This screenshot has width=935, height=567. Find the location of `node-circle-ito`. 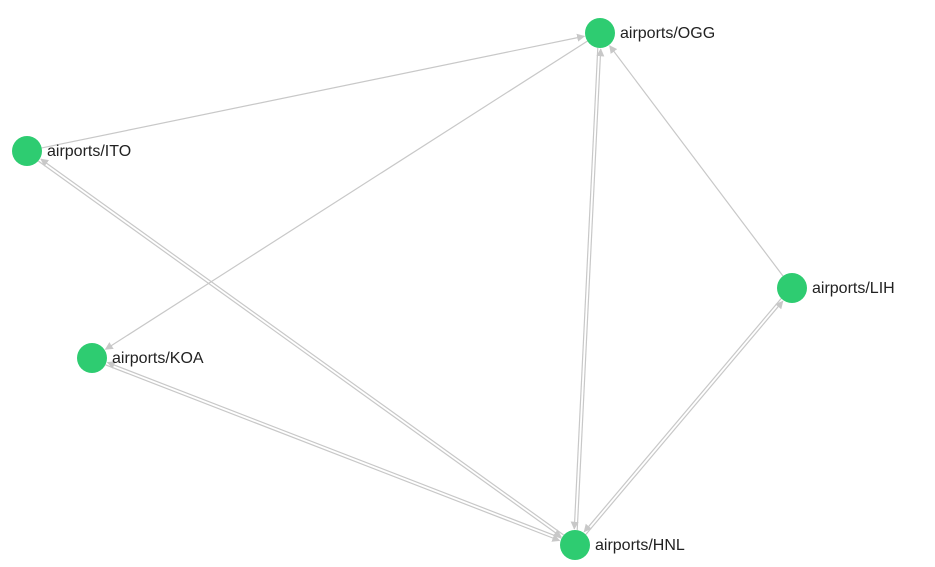

node-circle-ito is located at coordinates (27, 151).